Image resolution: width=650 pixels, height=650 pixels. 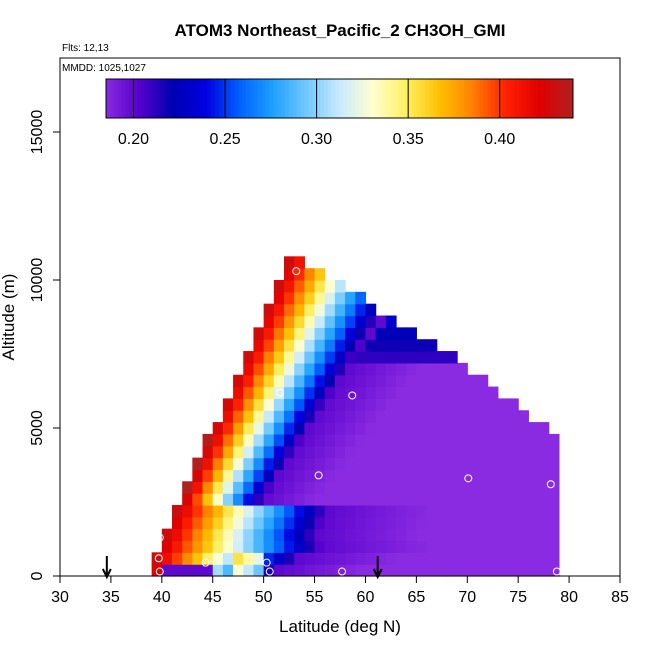 What do you see at coordinates (37, 428) in the screenshot?
I see `y-tick-label: 5000` at bounding box center [37, 428].